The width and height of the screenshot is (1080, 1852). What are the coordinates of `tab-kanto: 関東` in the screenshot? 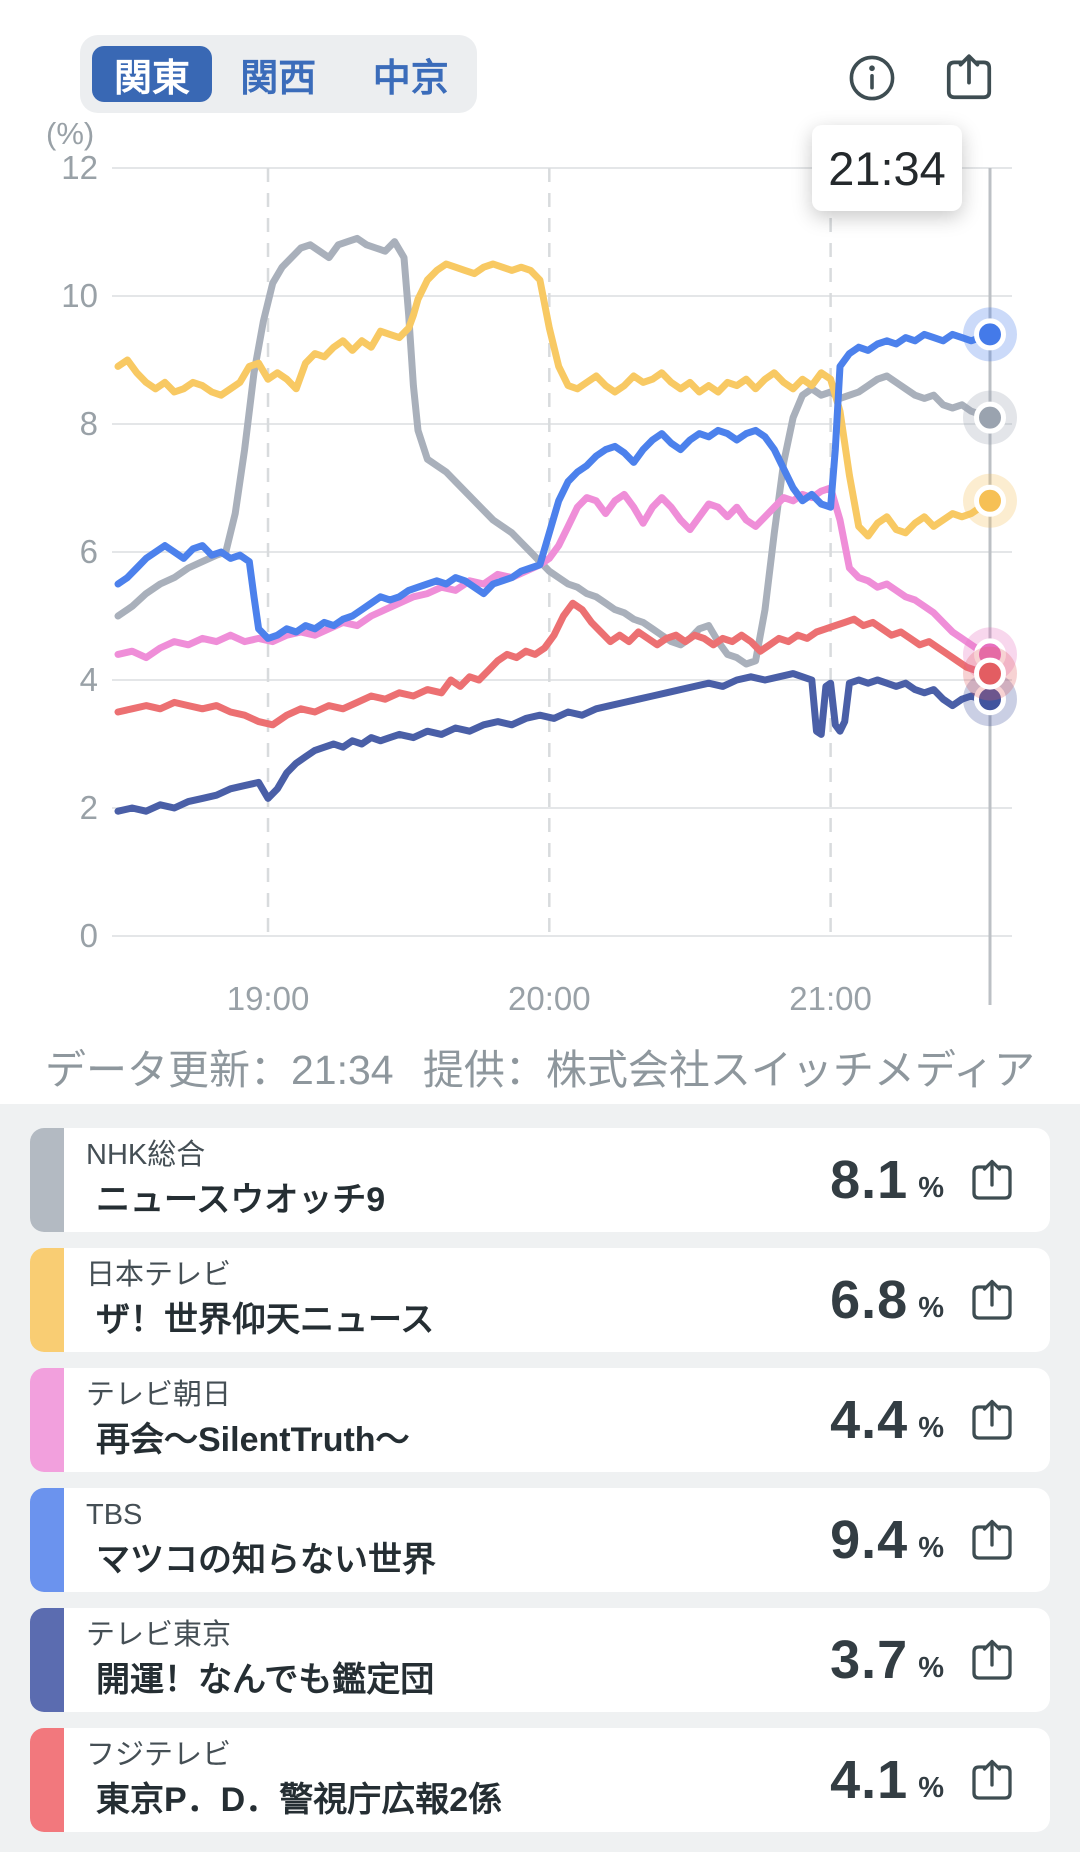 It's located at (152, 74).